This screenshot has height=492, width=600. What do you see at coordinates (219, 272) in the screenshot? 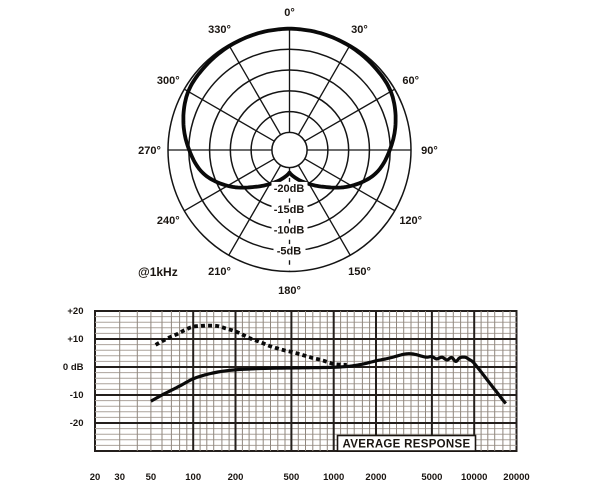
I see `svg-text: 210°` at bounding box center [219, 272].